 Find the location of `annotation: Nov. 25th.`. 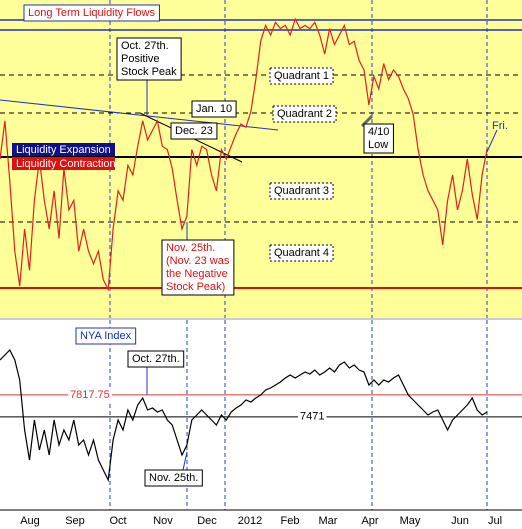

annotation: Nov. 25th. is located at coordinates (173, 478).